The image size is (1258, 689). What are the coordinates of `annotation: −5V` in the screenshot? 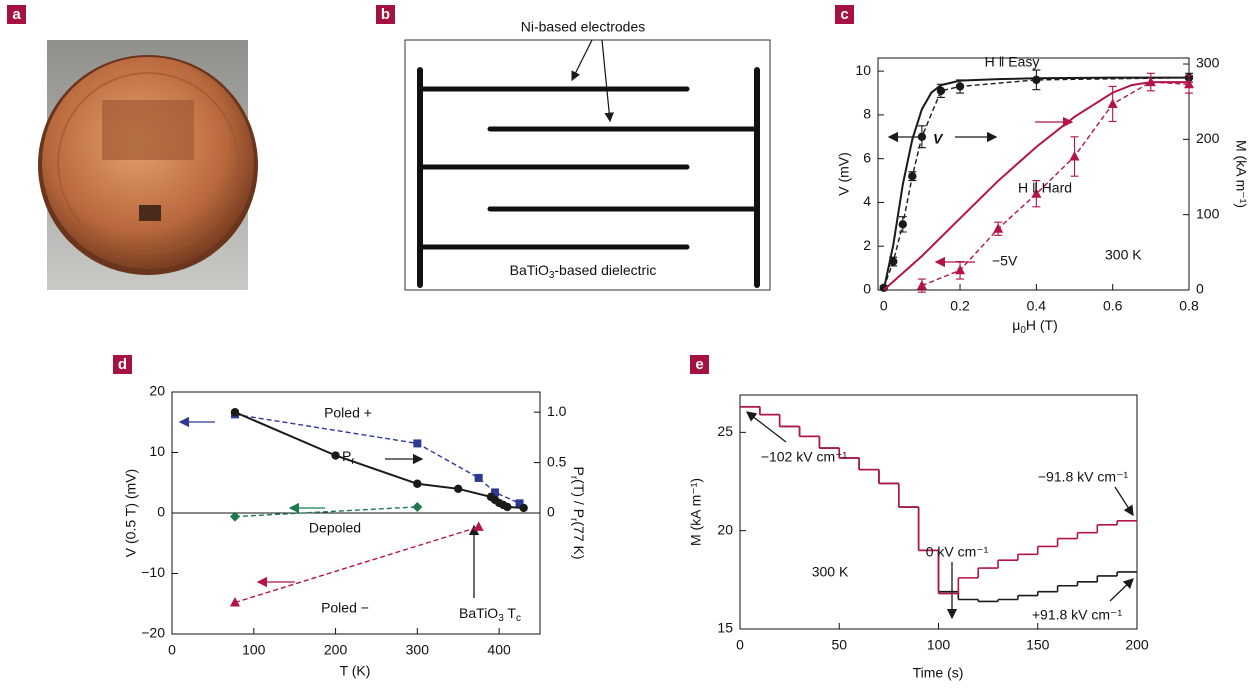 It's located at (1005, 261).